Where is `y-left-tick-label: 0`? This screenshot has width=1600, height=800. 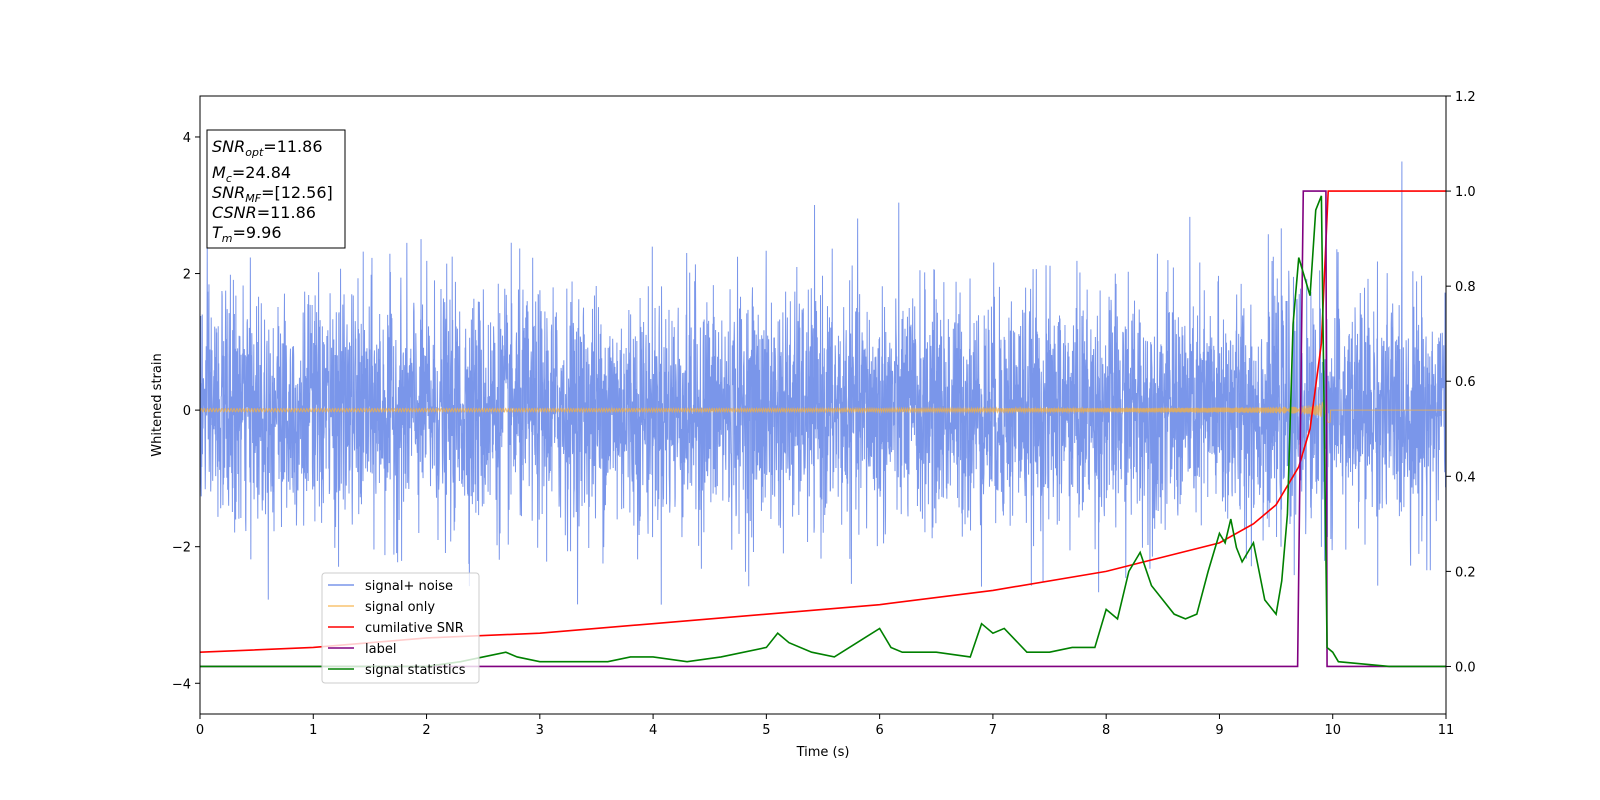
y-left-tick-label: 0 is located at coordinates (187, 411).